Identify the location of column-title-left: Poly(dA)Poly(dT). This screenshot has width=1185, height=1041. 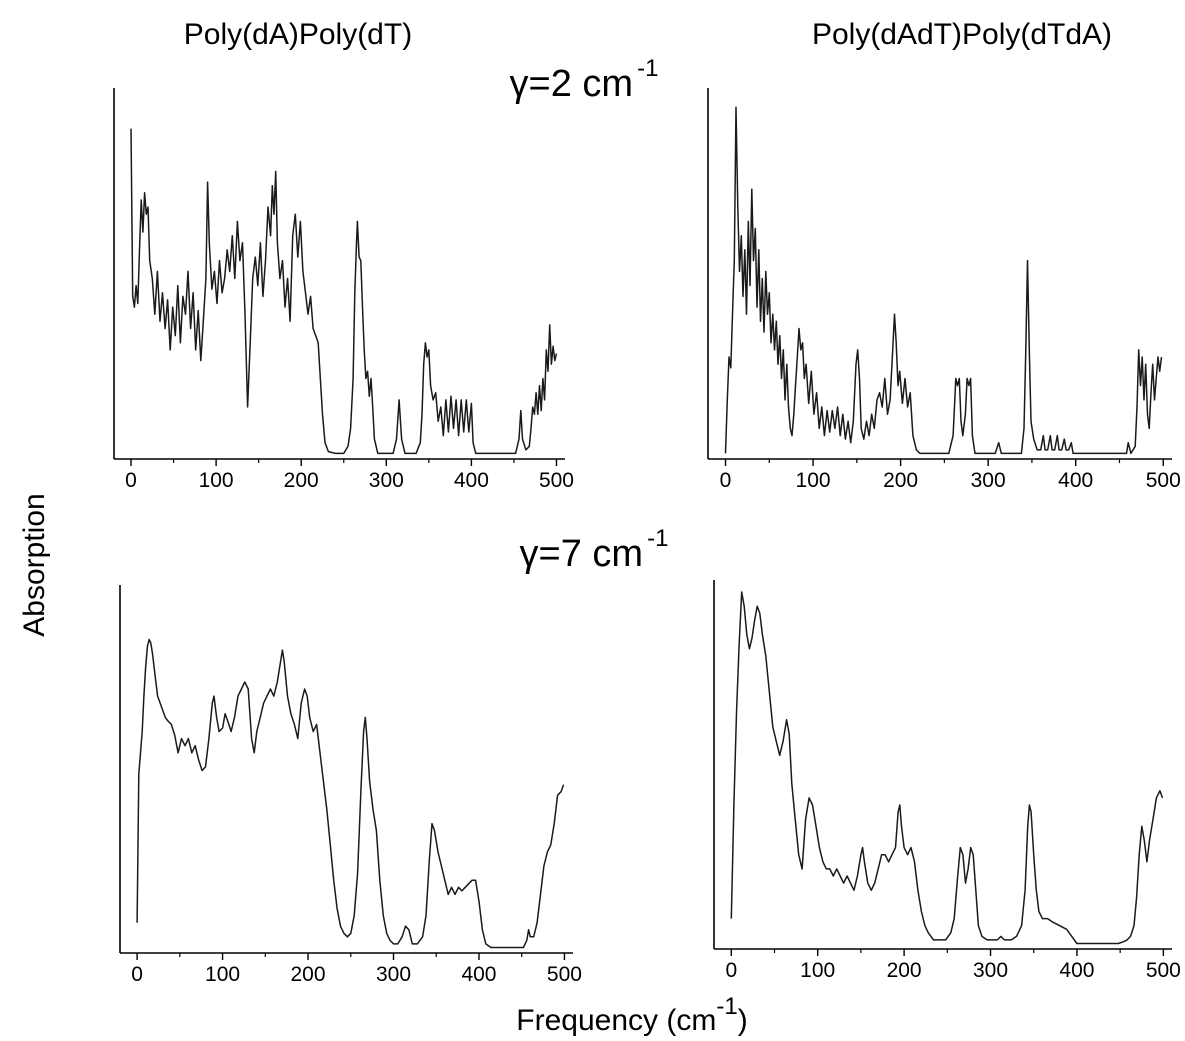
(298, 34).